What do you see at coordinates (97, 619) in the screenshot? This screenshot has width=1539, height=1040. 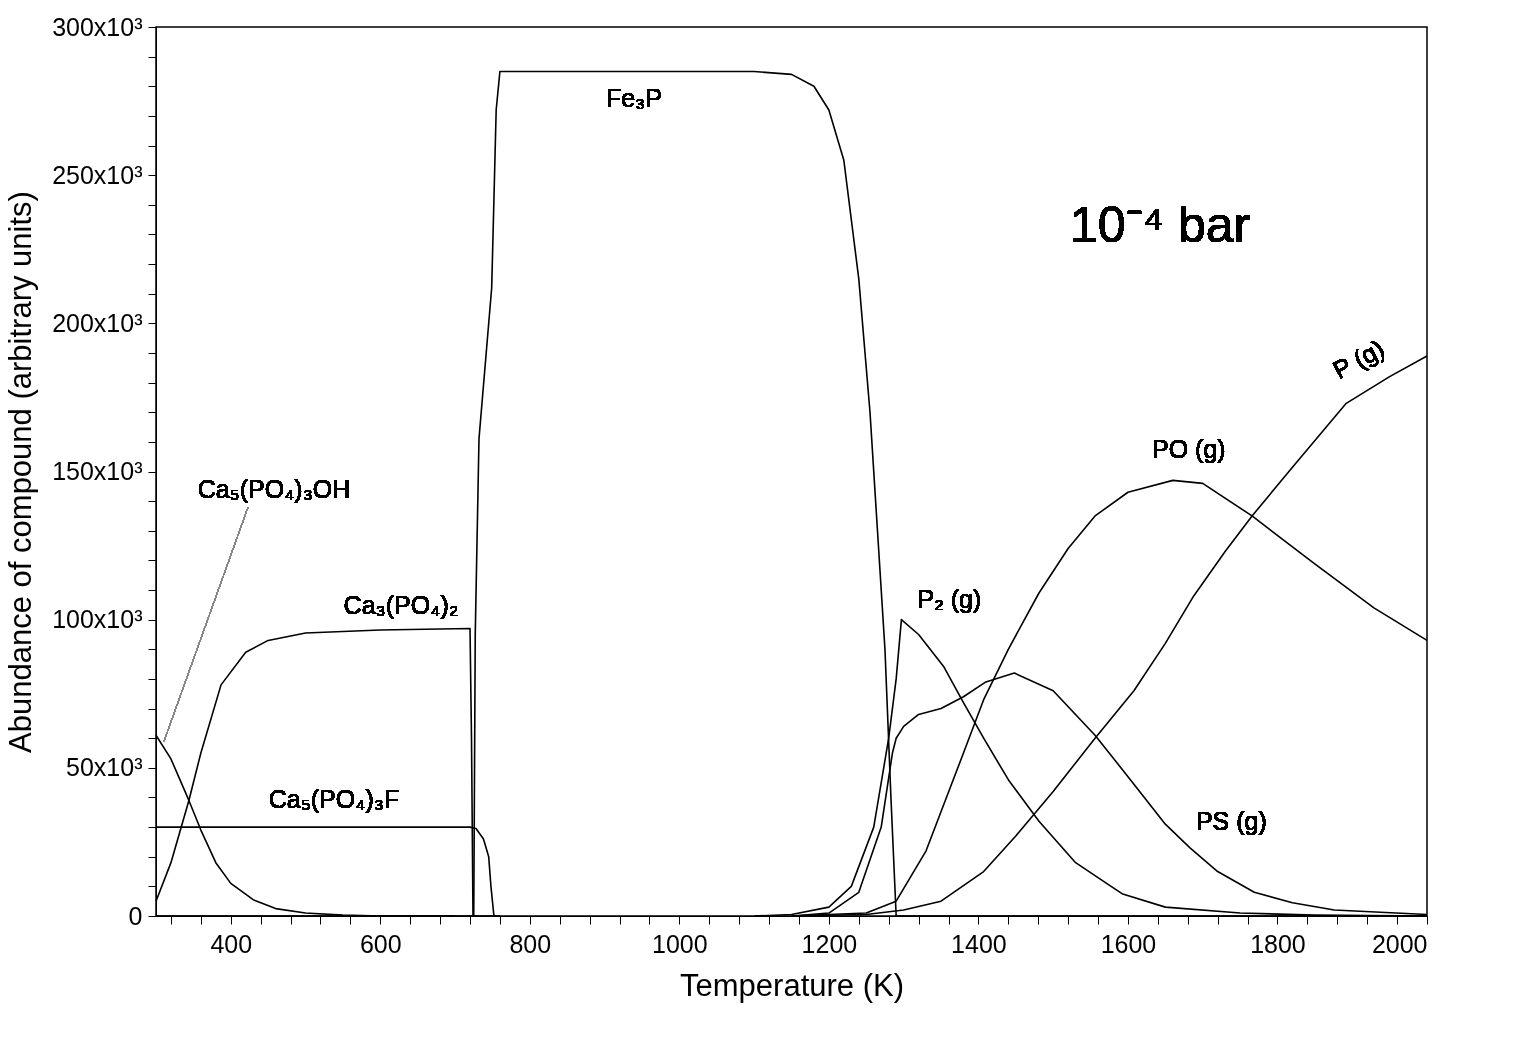 I see `y-tick-label: 100x10³` at bounding box center [97, 619].